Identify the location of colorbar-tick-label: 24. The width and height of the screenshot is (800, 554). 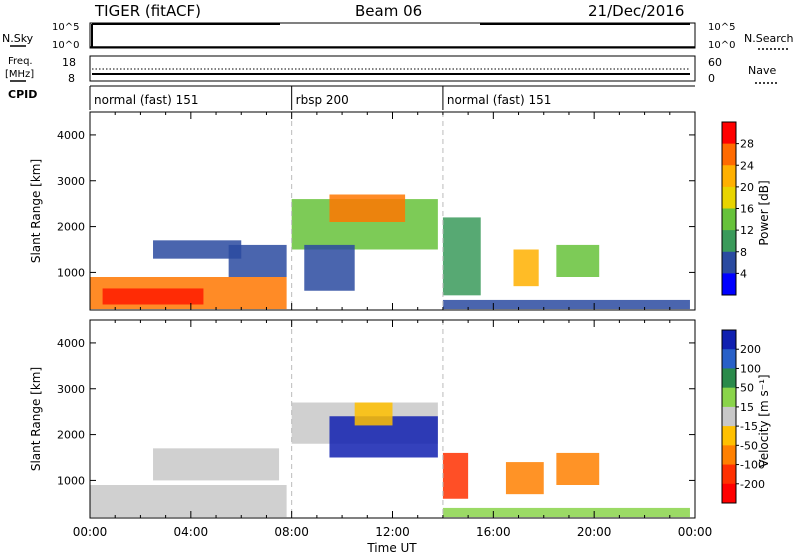
(747, 165).